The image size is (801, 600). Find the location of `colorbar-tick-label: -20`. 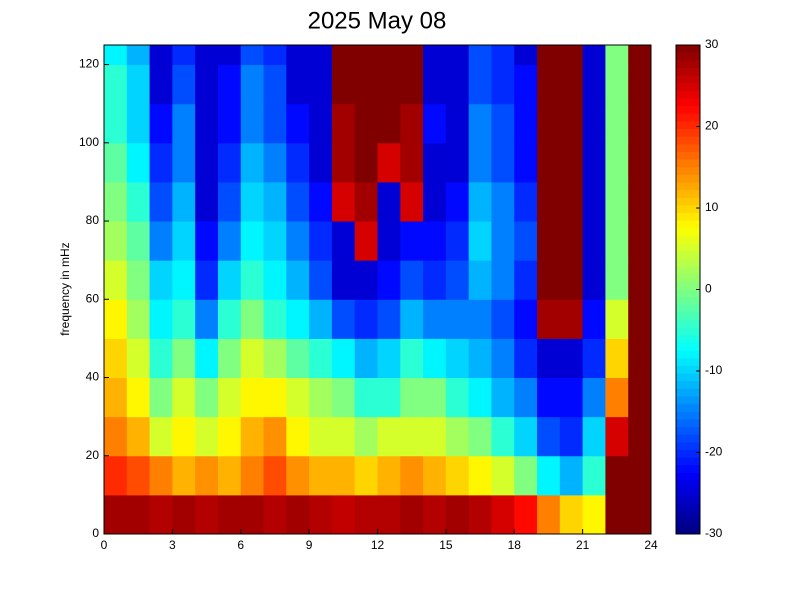

colorbar-tick-label: -20 is located at coordinates (714, 452).